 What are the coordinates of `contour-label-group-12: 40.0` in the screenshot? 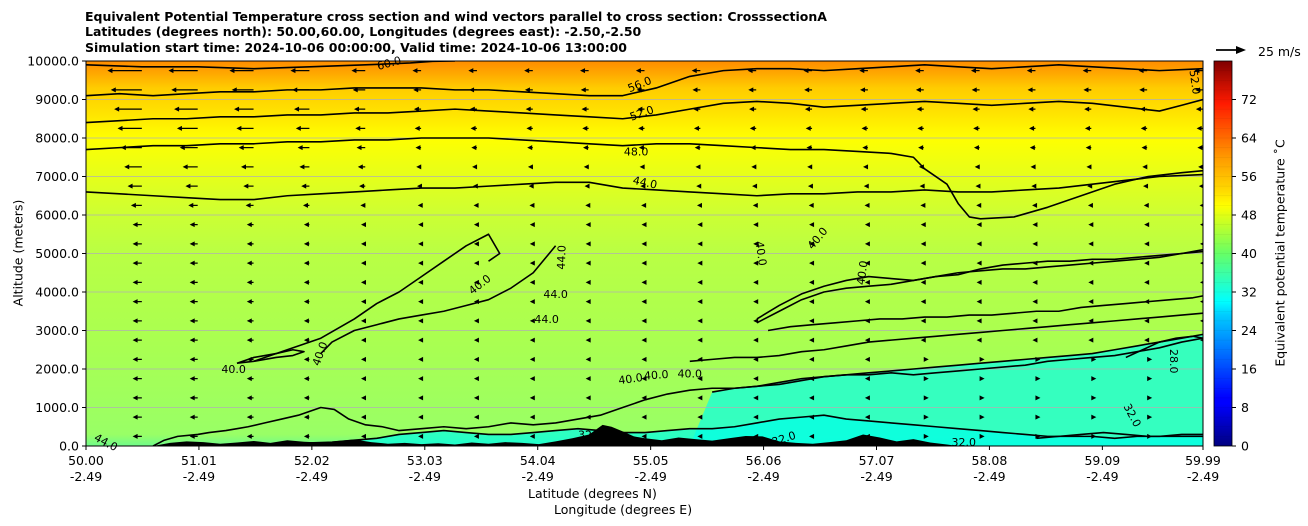 It's located at (761, 254).